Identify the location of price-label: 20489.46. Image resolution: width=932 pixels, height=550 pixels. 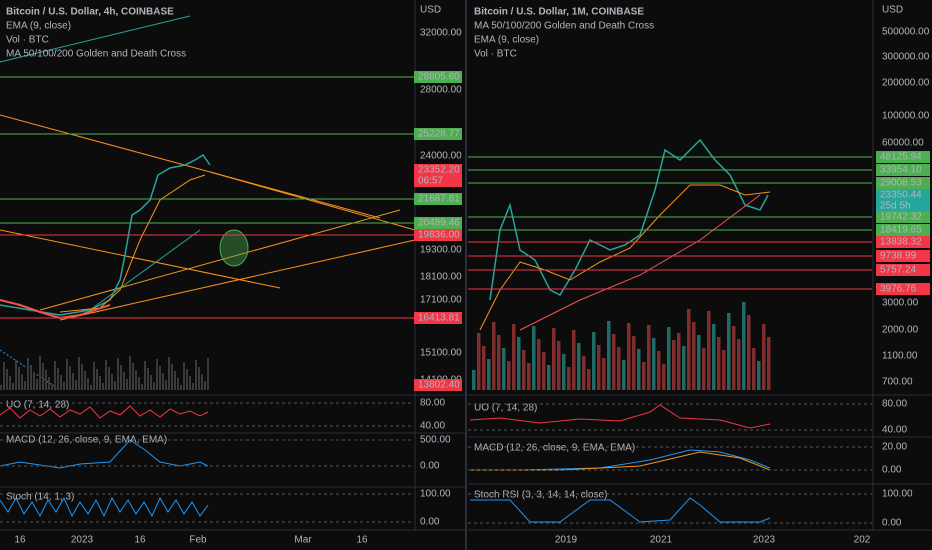
(439, 223).